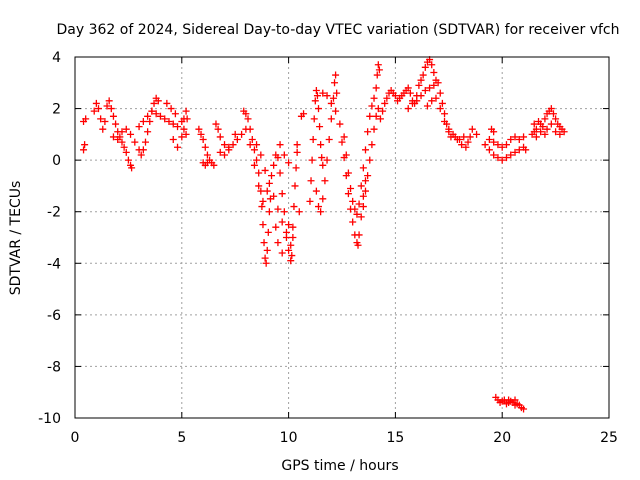  I want to click on x-tick-label: 25, so click(609, 438).